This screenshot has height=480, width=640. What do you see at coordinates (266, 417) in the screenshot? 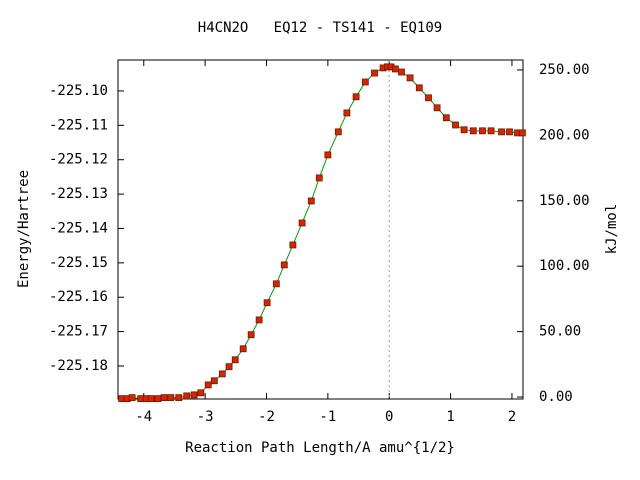
I see `x-tick-label: -2` at bounding box center [266, 417].